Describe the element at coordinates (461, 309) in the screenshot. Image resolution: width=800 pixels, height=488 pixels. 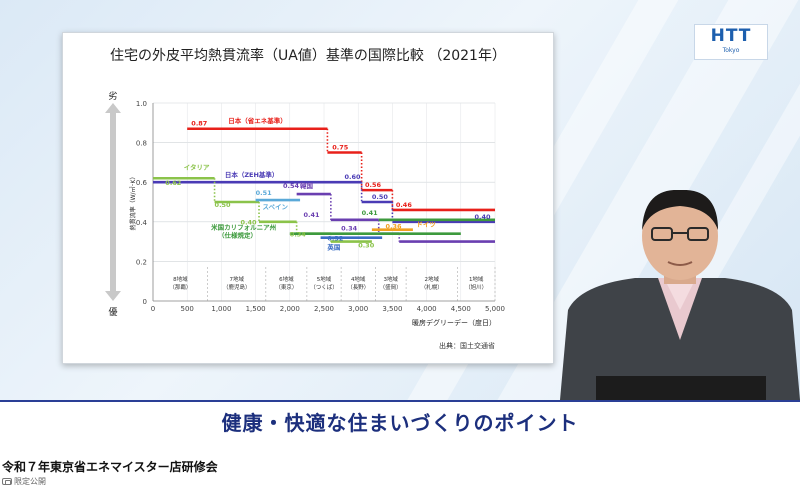
I see `x-tick-label: 4,500` at that location.